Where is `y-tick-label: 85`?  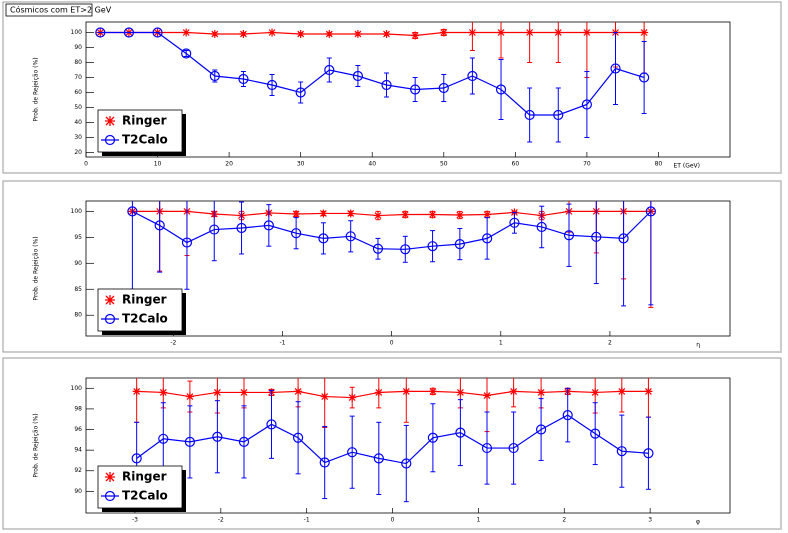 y-tick-label: 85 is located at coordinates (78, 289).